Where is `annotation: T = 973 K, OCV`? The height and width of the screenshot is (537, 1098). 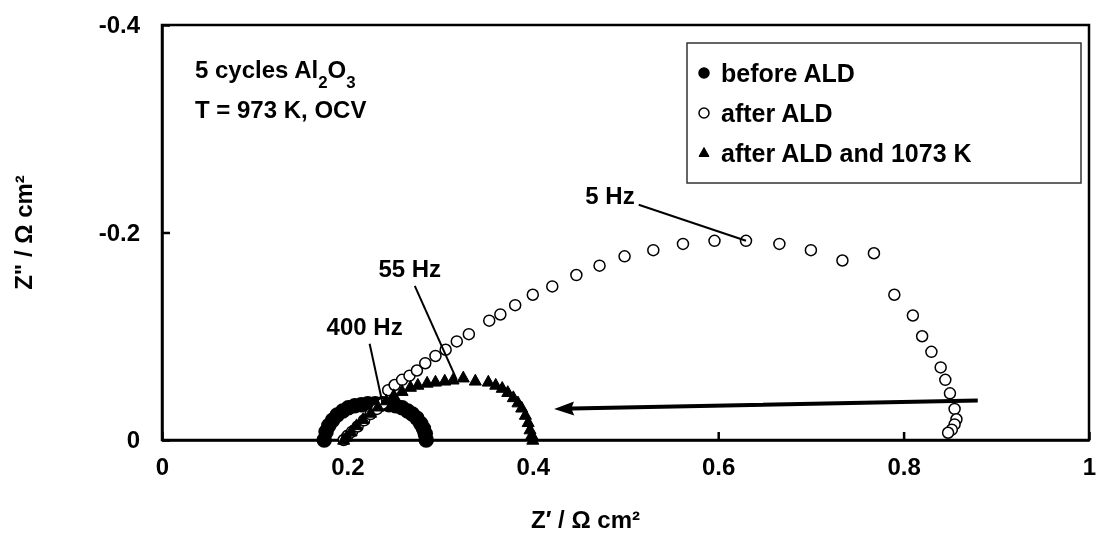
annotation: T = 973 K, OCV is located at coordinates (281, 109).